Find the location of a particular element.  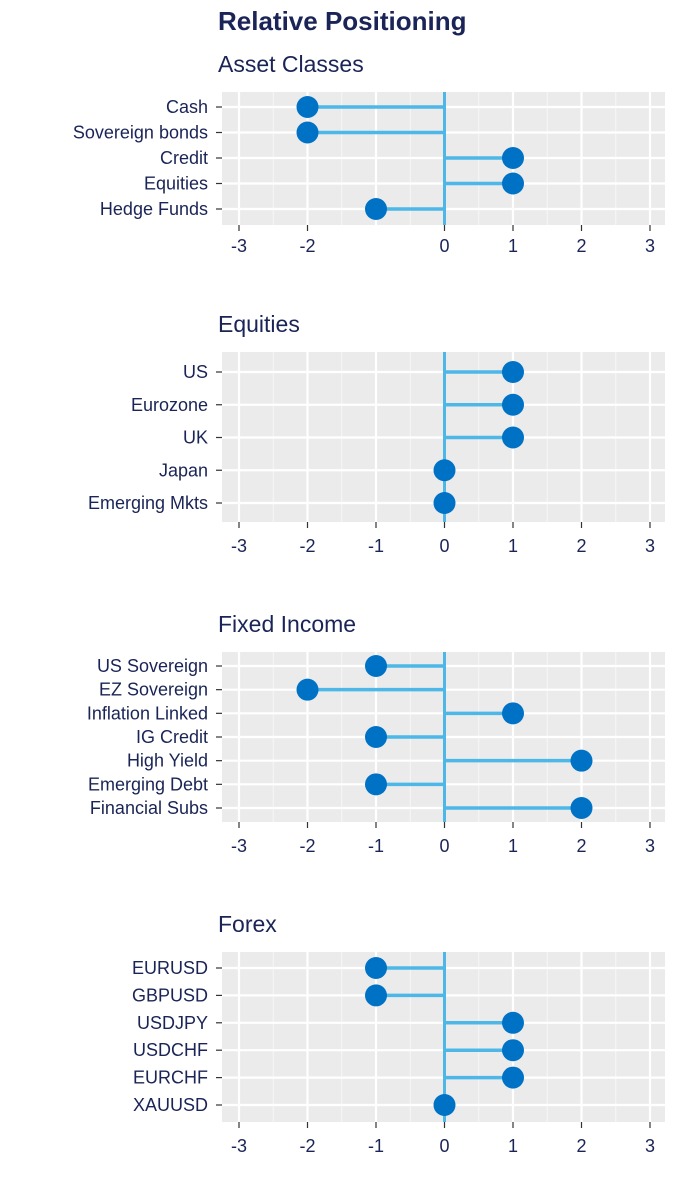

category-label: Sovereign bonds is located at coordinates (140, 133).